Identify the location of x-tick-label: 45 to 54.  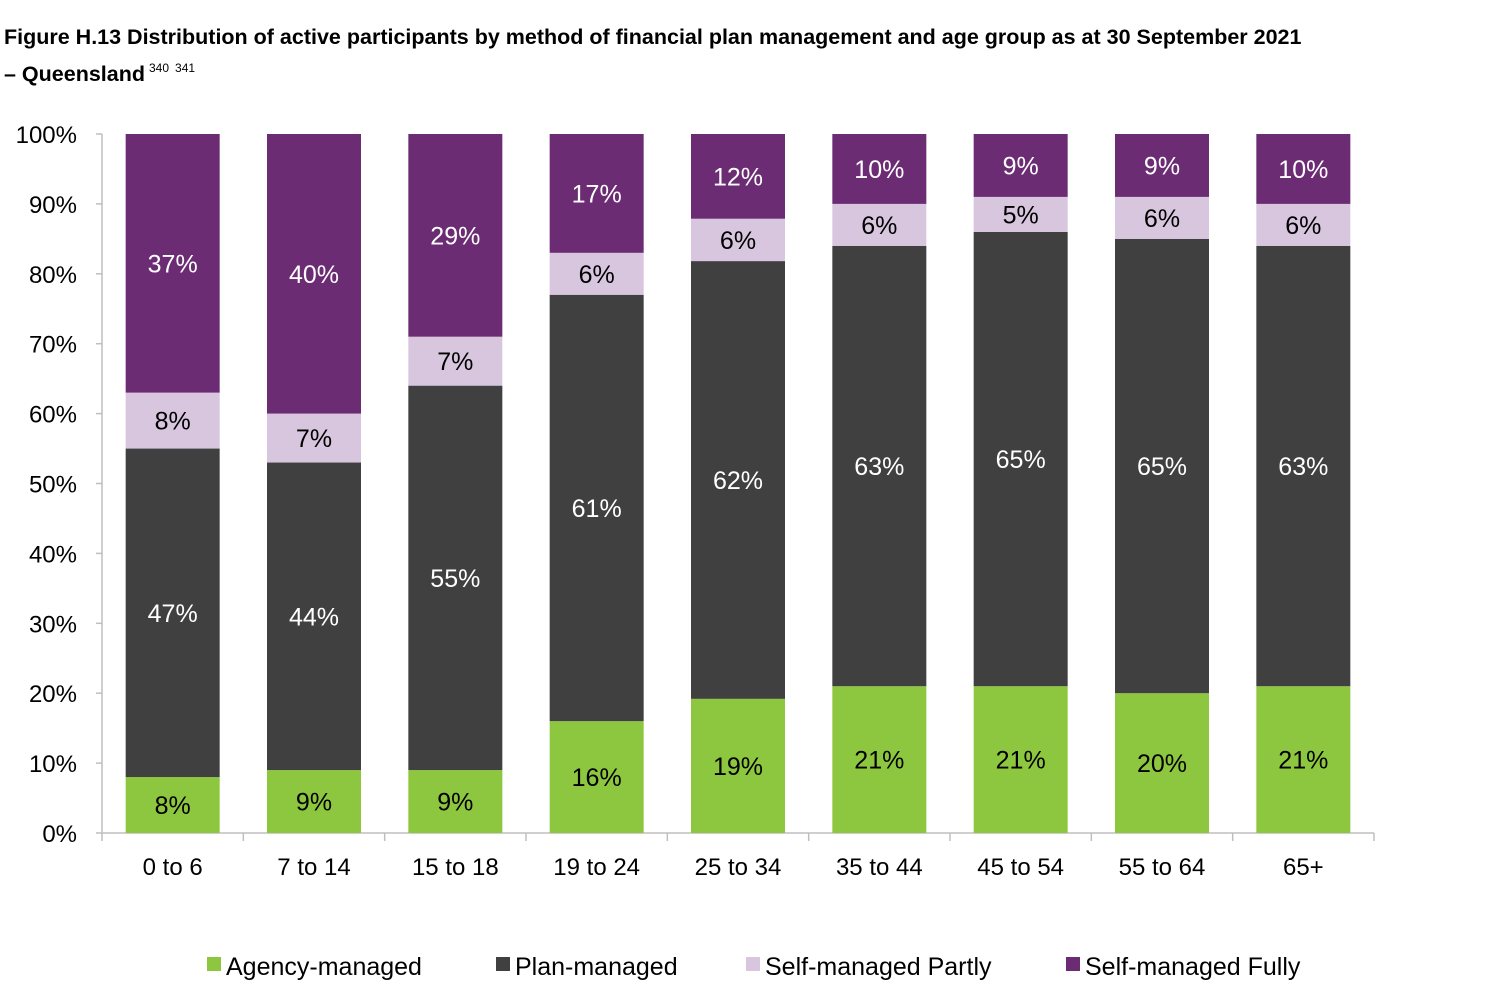
(1020, 867).